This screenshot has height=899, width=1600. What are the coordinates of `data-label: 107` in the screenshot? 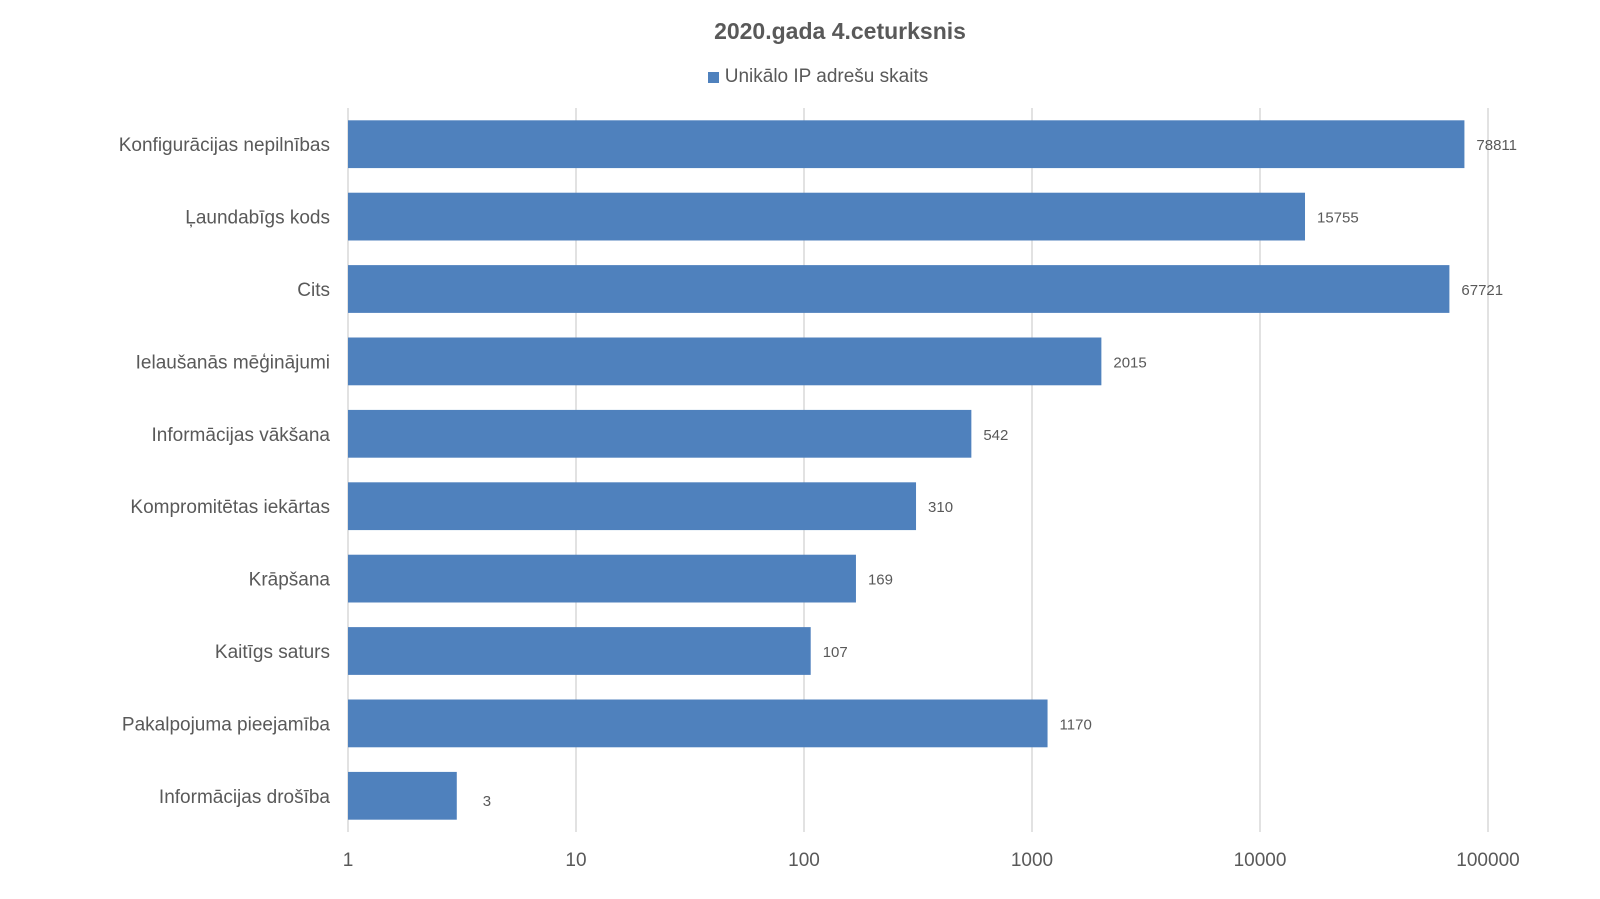 It's located at (835, 652).